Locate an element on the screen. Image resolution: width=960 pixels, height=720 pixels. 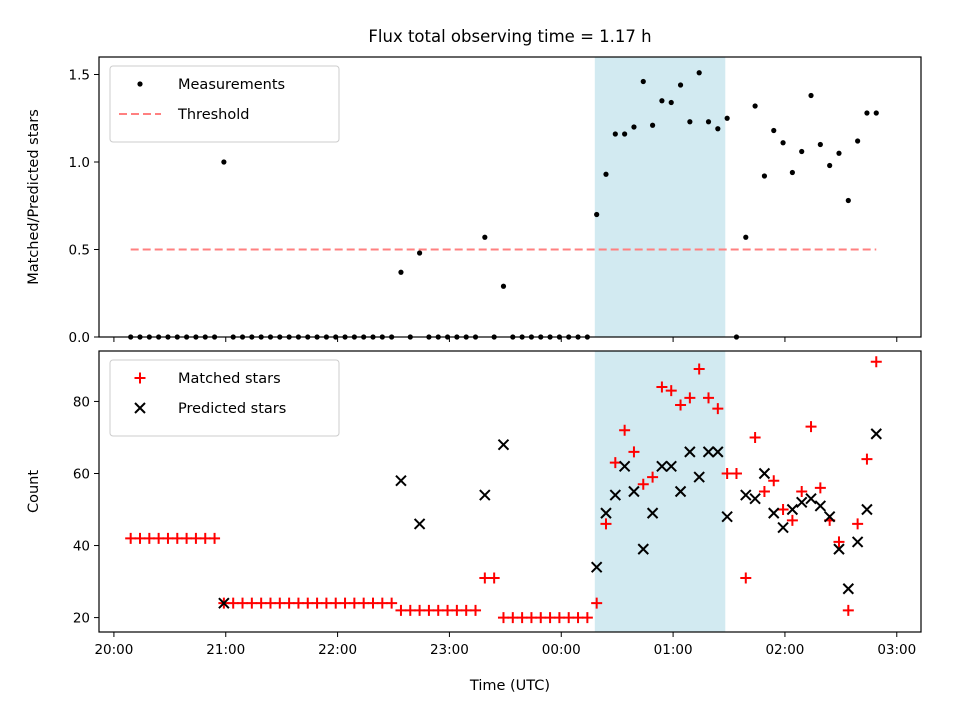
xtick-label-6: 02:00 is located at coordinates (784, 650).